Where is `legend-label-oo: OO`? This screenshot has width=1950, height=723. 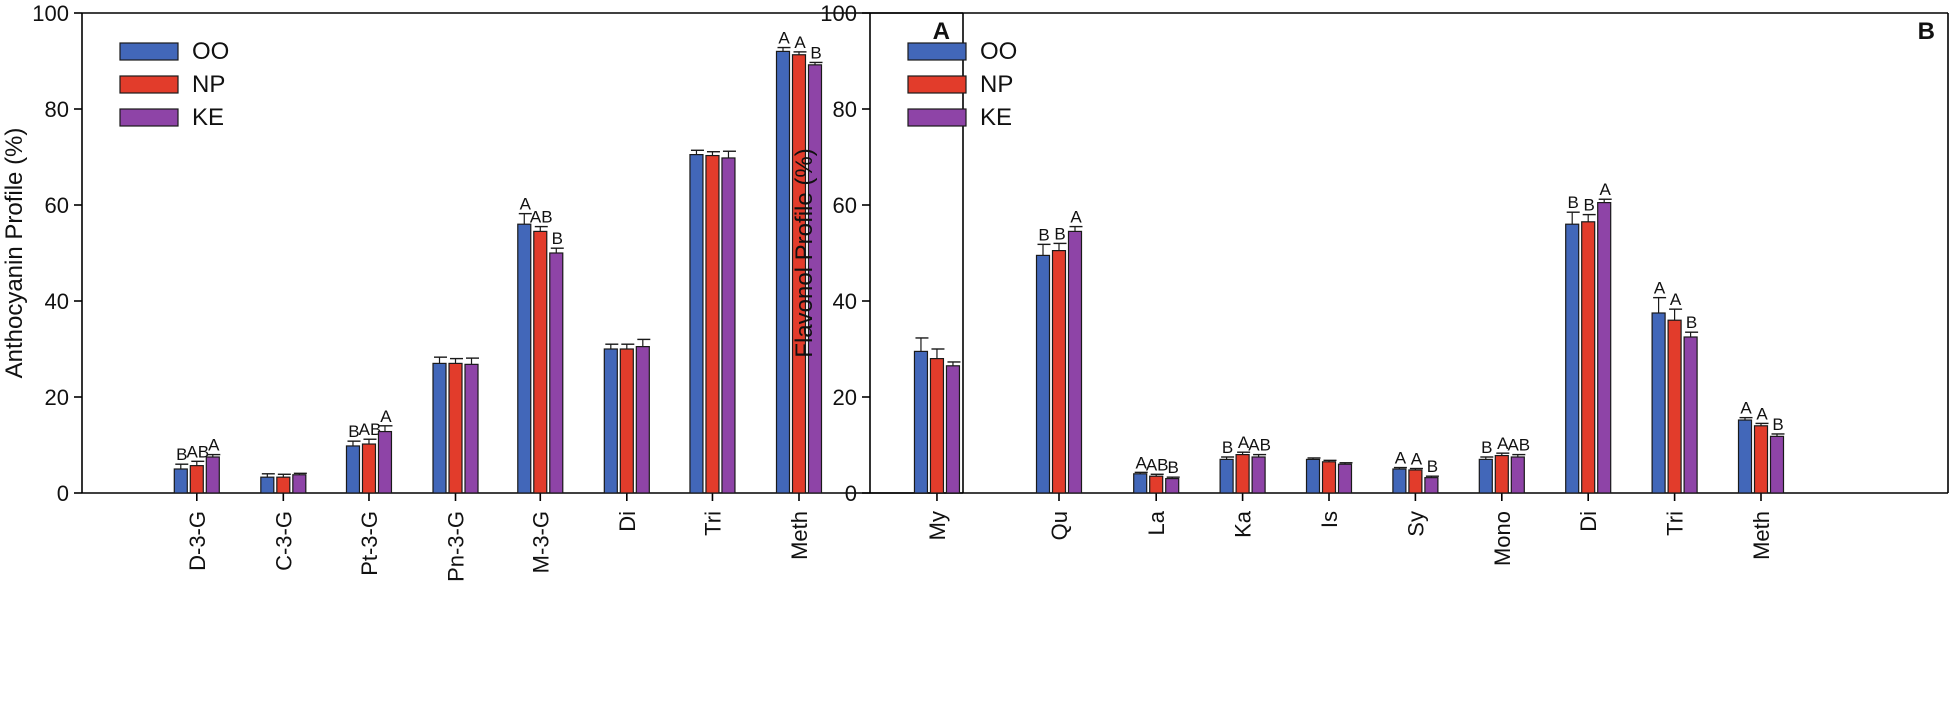
legend-label-oo: OO is located at coordinates (998, 51).